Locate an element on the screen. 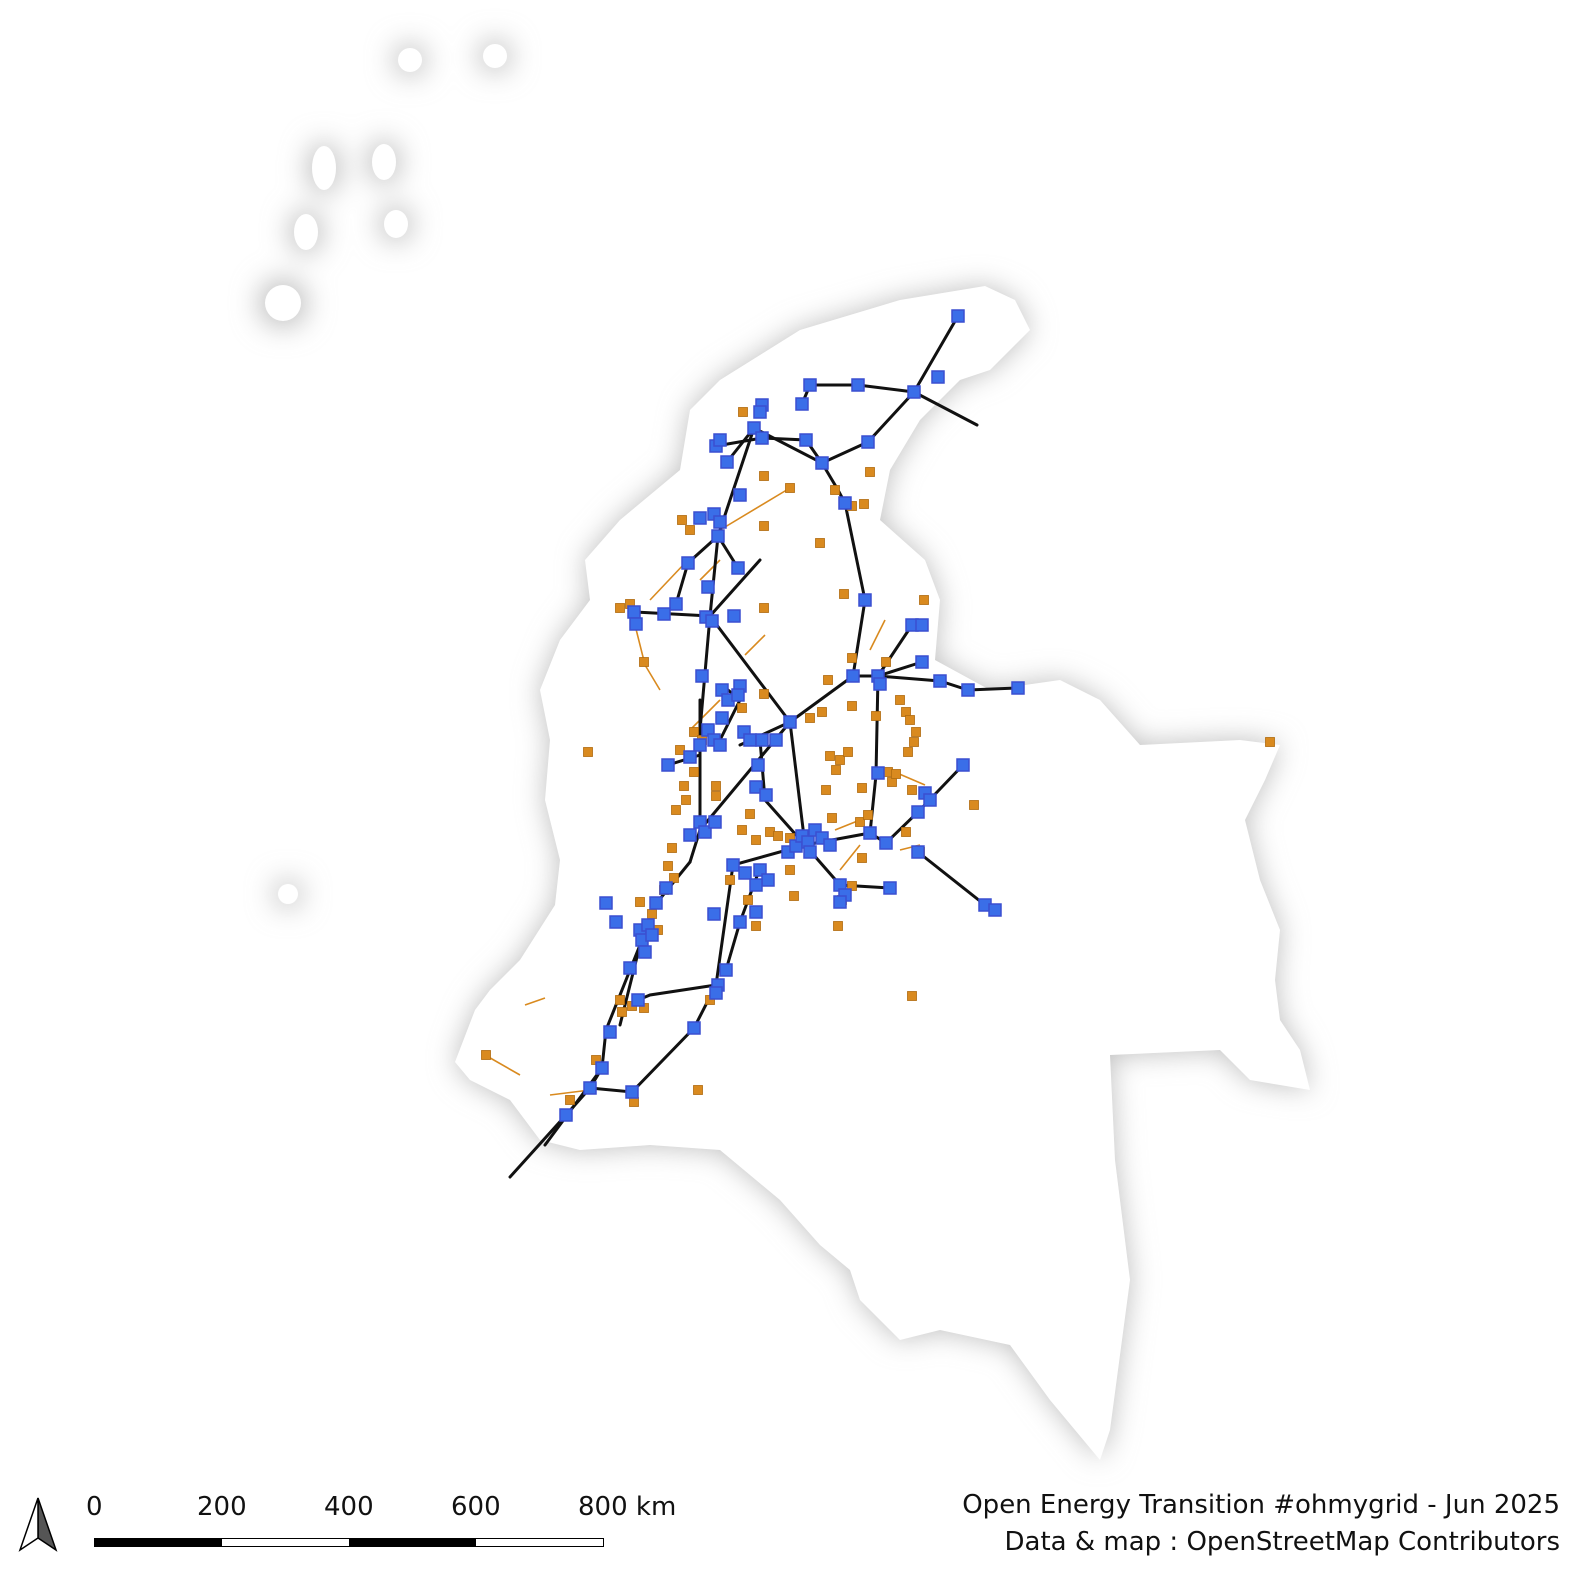 Image resolution: width=1574 pixels, height=1574 pixels. scale-label-400: 400 is located at coordinates (349, 1507).